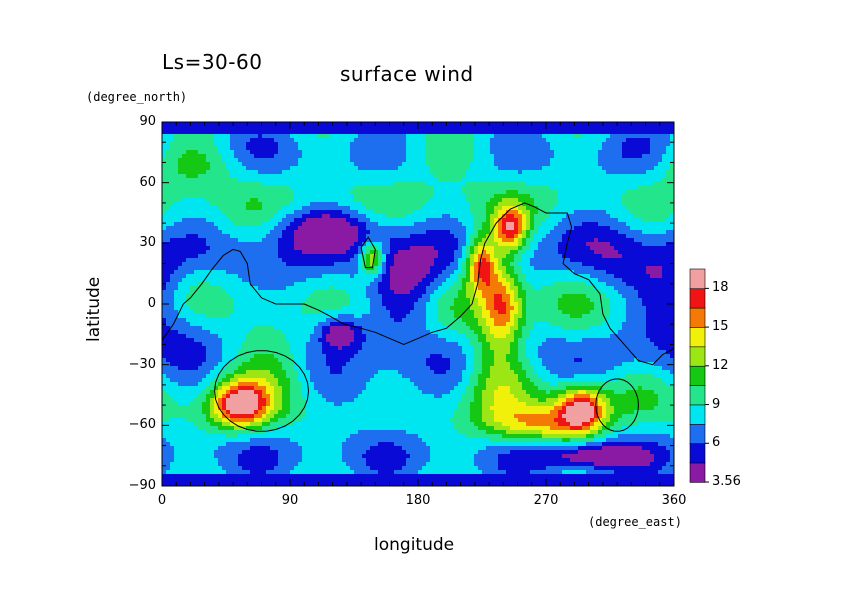 The height and width of the screenshot is (595, 842). What do you see at coordinates (142, 364) in the screenshot?
I see `y-tick-label: −30` at bounding box center [142, 364].